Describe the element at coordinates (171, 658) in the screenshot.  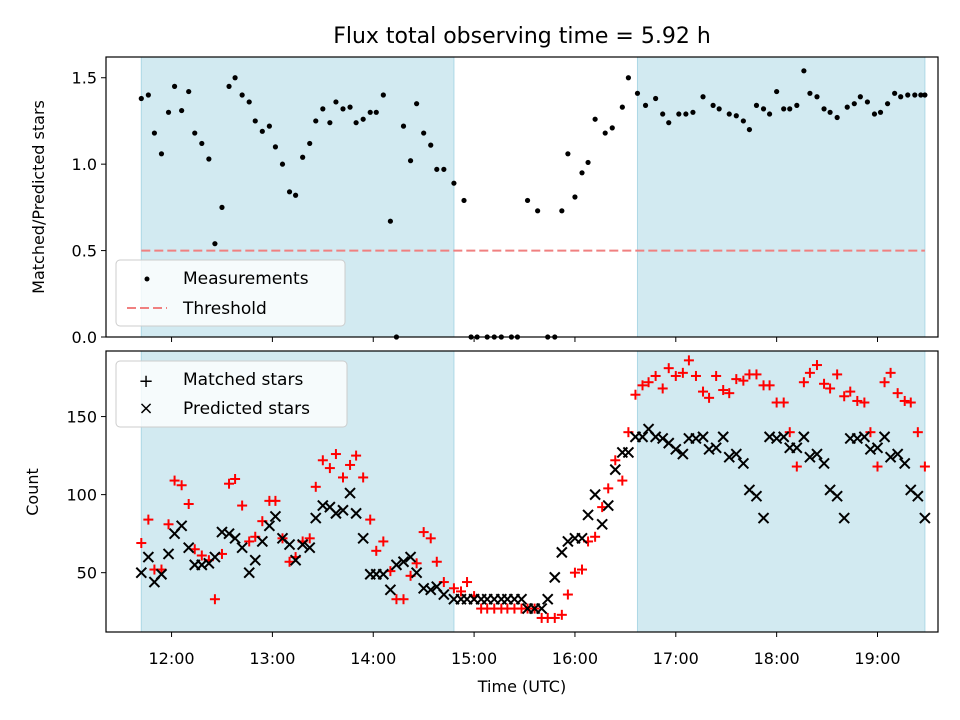
I see `x-tick-label: 12:00` at that location.